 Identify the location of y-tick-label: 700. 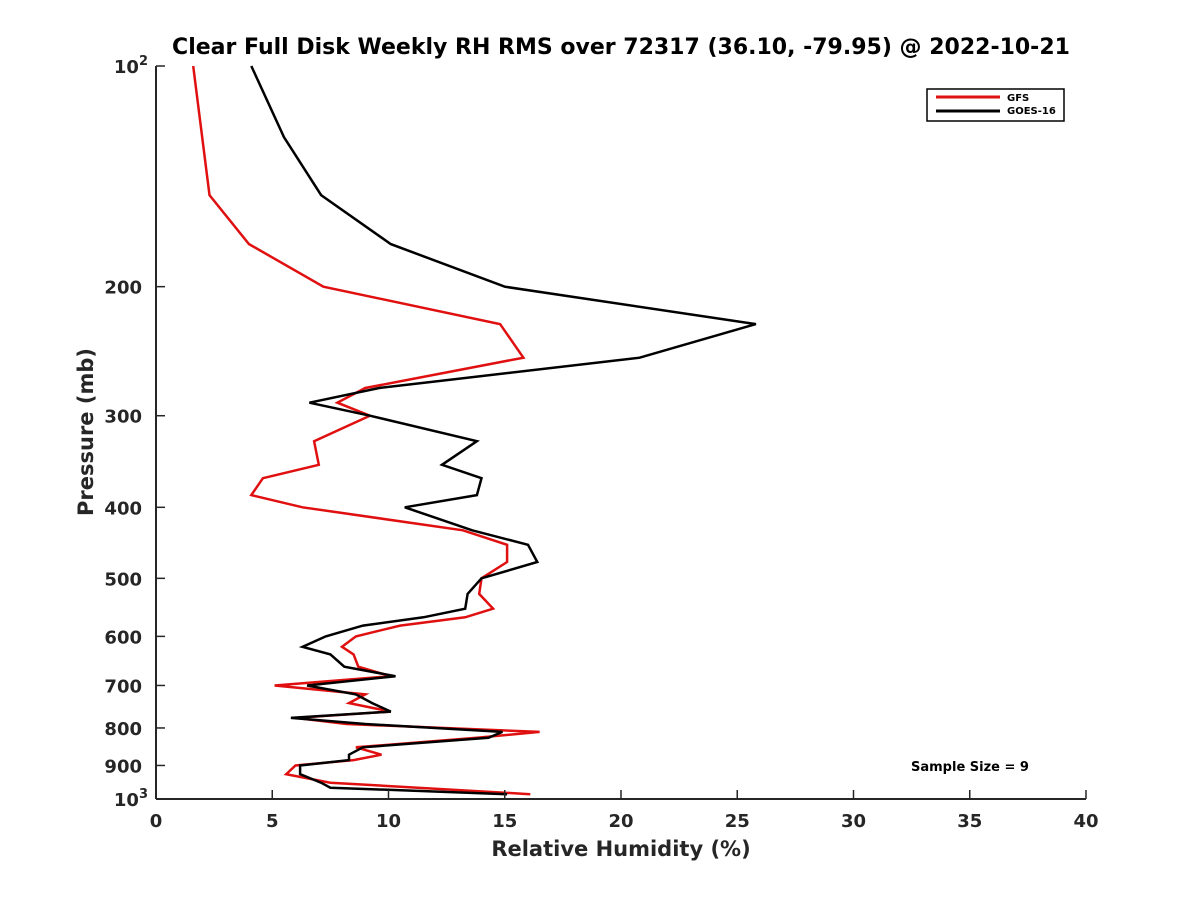
(123, 686).